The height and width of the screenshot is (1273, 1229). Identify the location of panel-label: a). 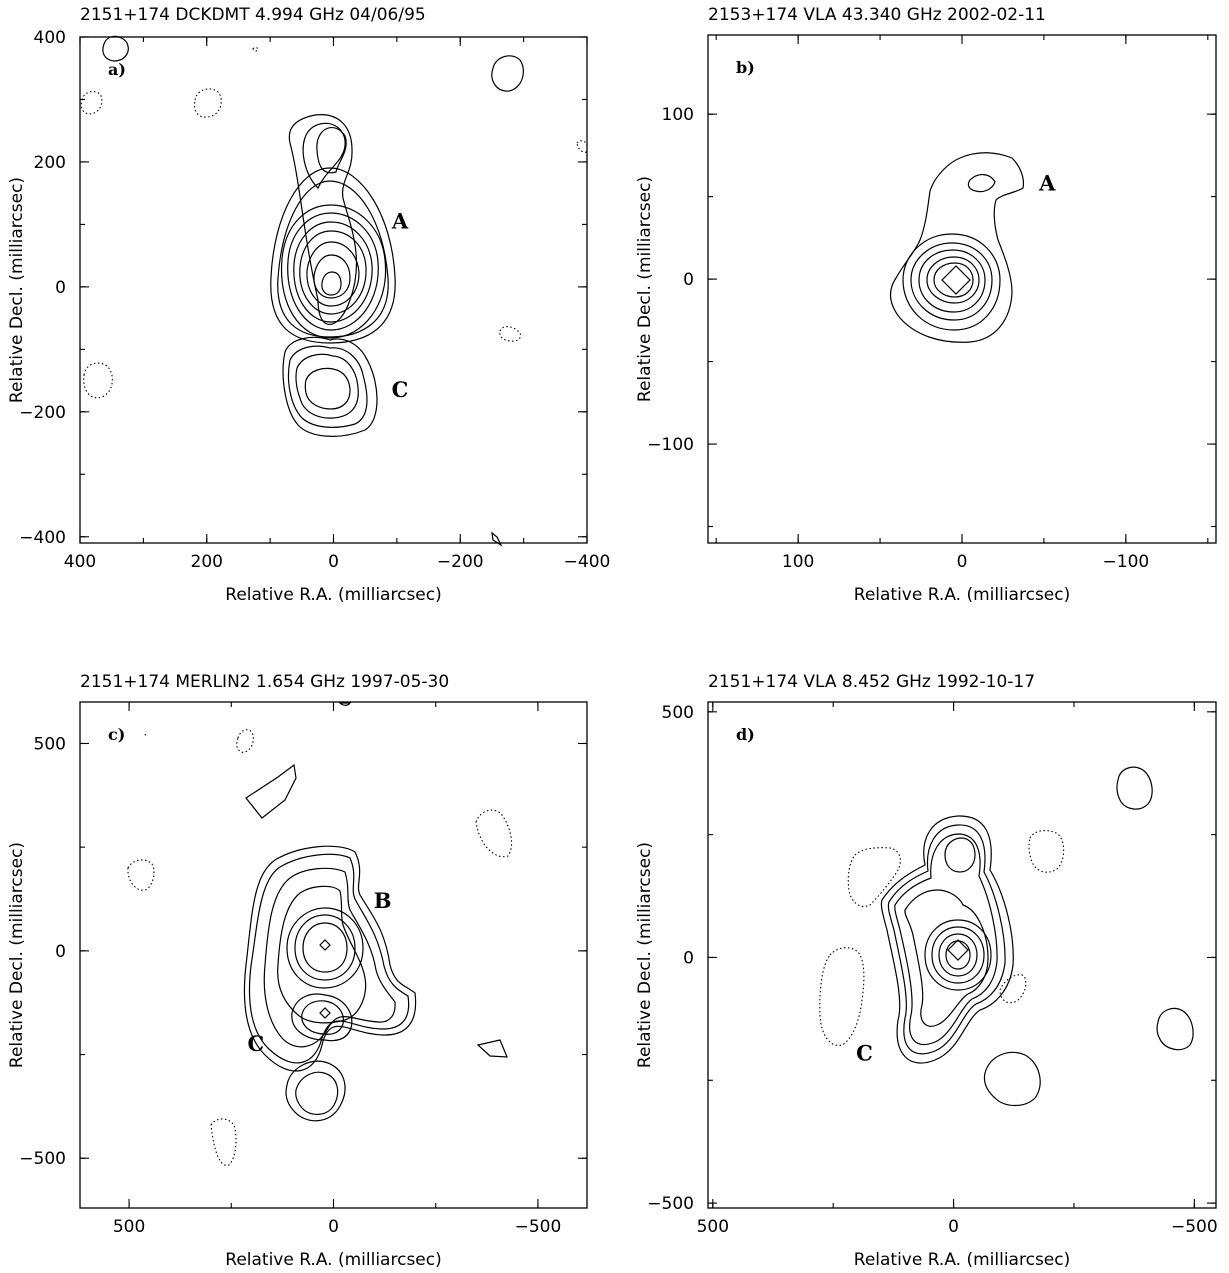
(117, 69).